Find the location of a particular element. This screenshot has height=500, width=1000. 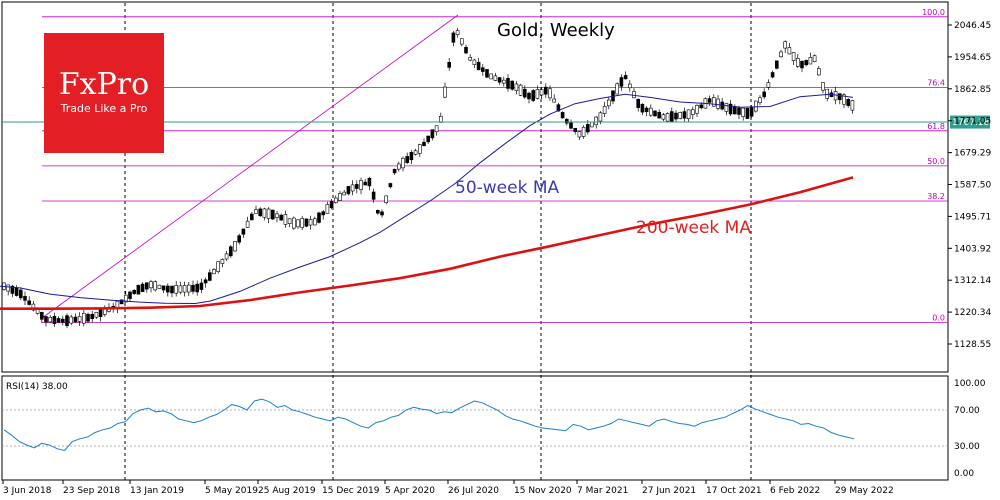

fib-level-label: 0.0 is located at coordinates (938, 318).